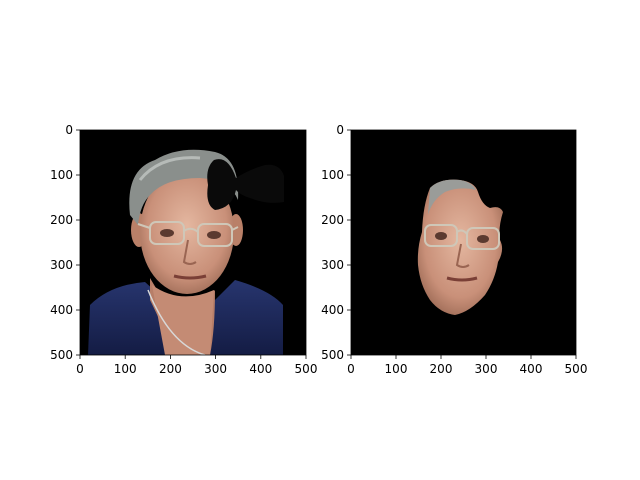  I want to click on chest, so click(183, 320).